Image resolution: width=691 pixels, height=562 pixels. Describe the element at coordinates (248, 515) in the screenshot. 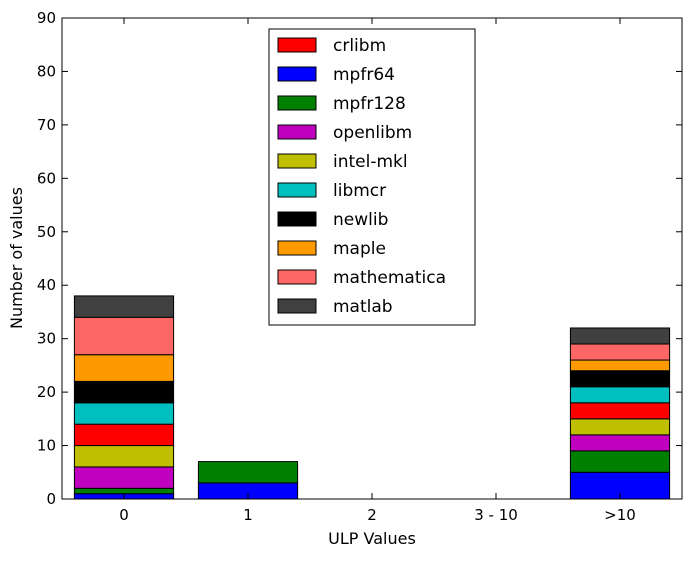

I see `x-tick-label: 1` at that location.